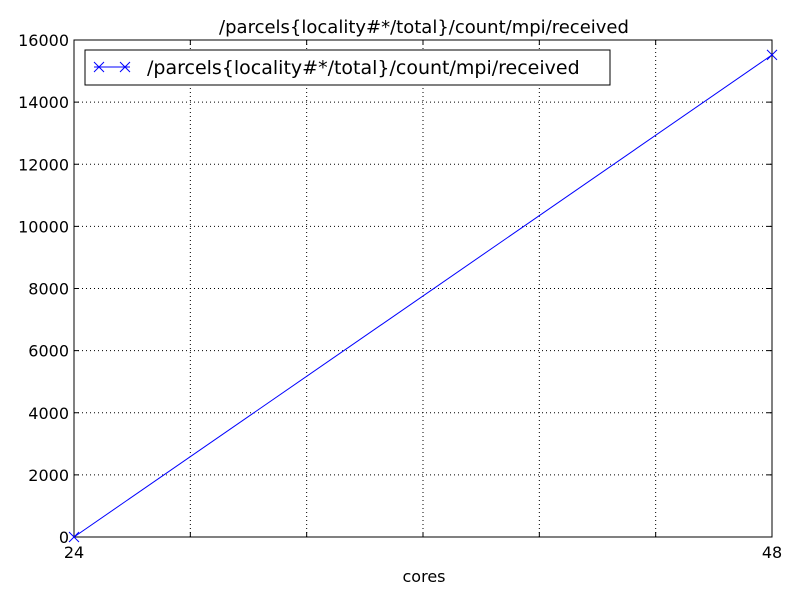  I want to click on y-tick-label: 2000, so click(48, 475).